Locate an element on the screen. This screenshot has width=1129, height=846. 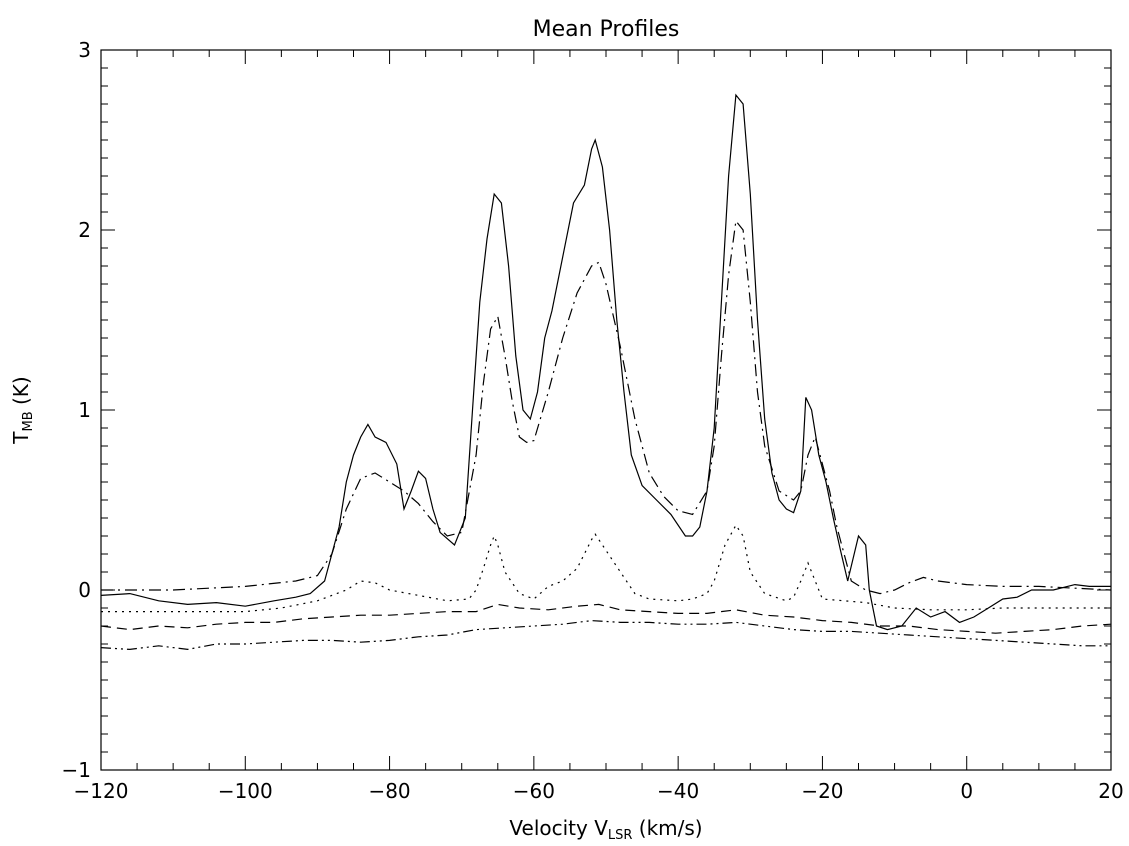
y-tick-label: 2 is located at coordinates (84, 230).